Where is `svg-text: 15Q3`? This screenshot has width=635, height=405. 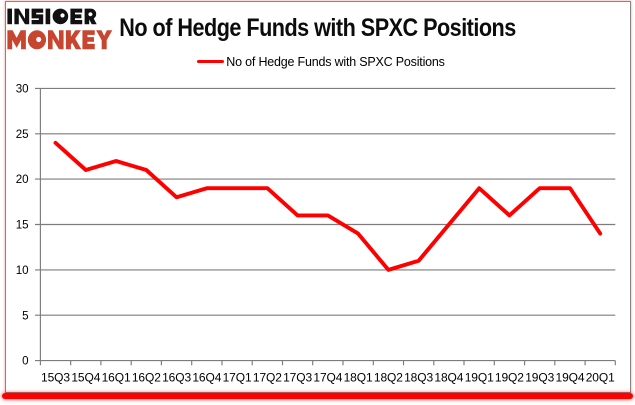 svg-text: 15Q3 is located at coordinates (55, 378).